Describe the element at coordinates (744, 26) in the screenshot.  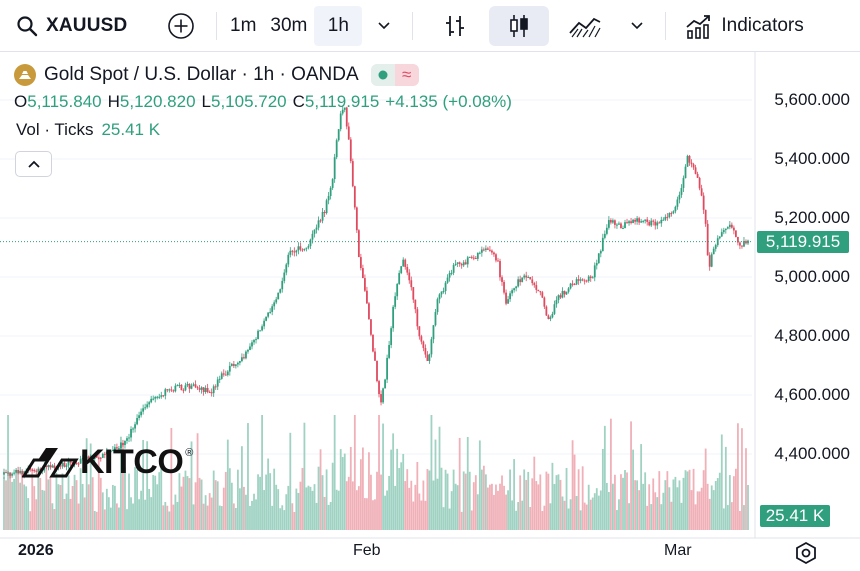
I see `indicators-button: Indicators` at that location.